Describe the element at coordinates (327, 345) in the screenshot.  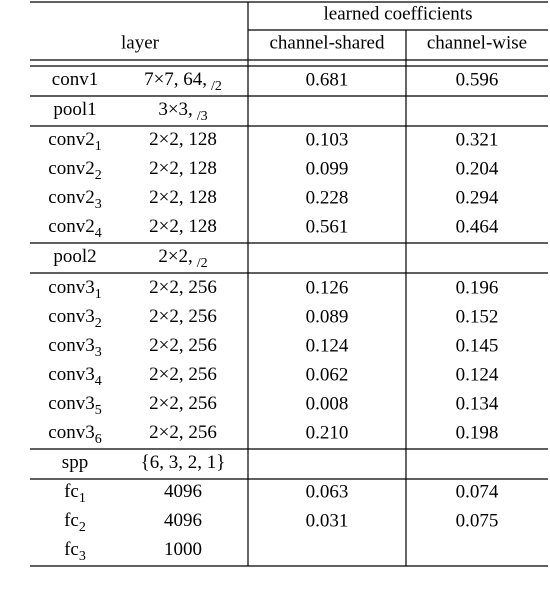
I see `coef-shared: 0.124` at that location.